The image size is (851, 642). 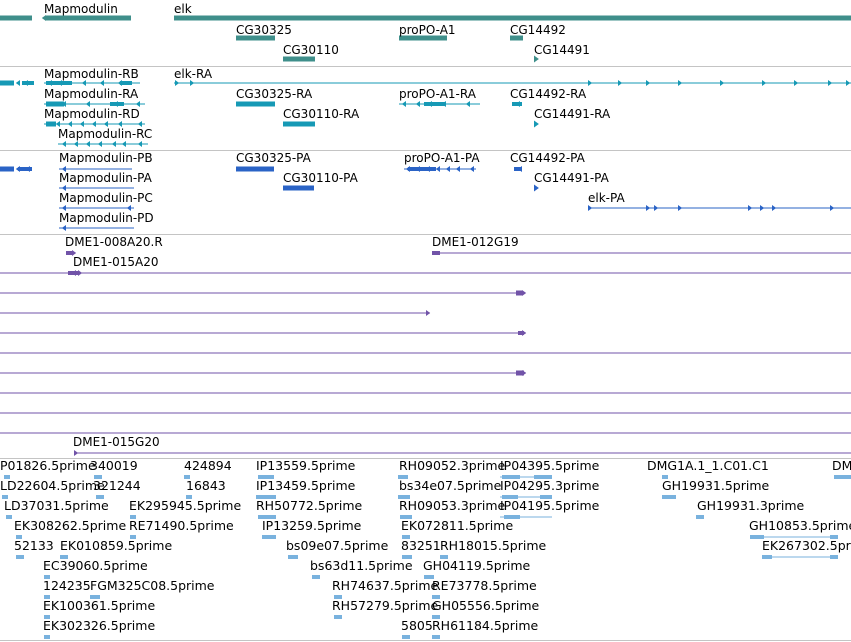 I want to click on protein-label: CG14491-PA, so click(x=571, y=178).